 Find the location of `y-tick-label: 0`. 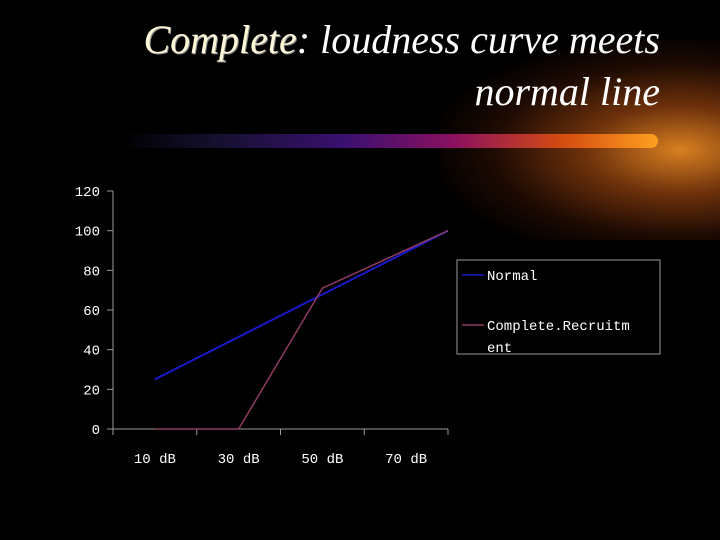

y-tick-label: 0 is located at coordinates (96, 431).